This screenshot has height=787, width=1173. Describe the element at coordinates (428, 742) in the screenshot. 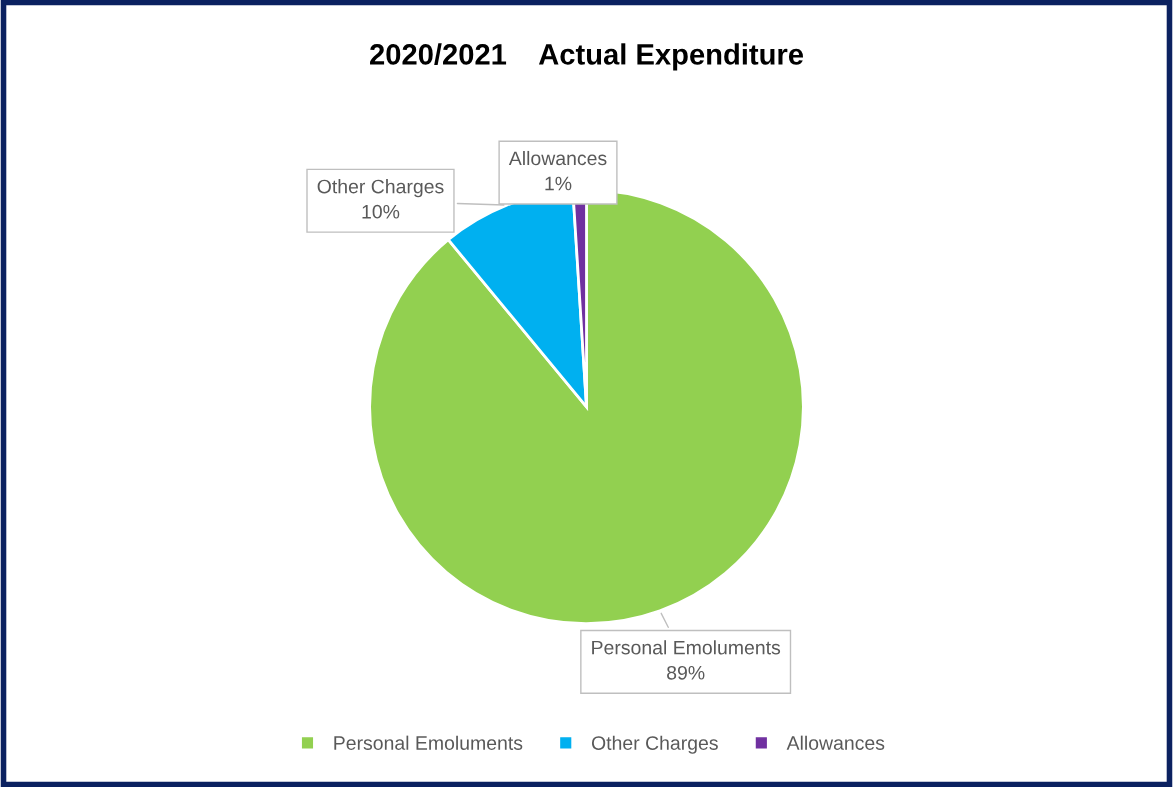

I see `legend-label: Personal Emoluments` at that location.